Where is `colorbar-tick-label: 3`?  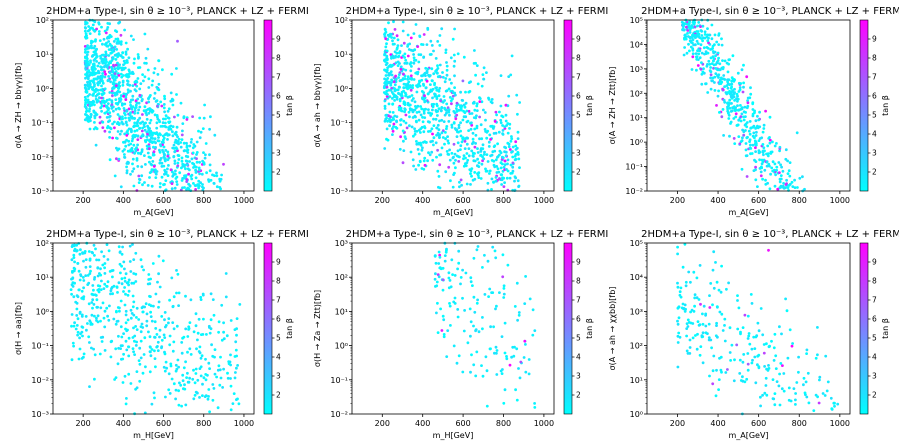 colorbar-tick-label: 3 is located at coordinates (278, 376).